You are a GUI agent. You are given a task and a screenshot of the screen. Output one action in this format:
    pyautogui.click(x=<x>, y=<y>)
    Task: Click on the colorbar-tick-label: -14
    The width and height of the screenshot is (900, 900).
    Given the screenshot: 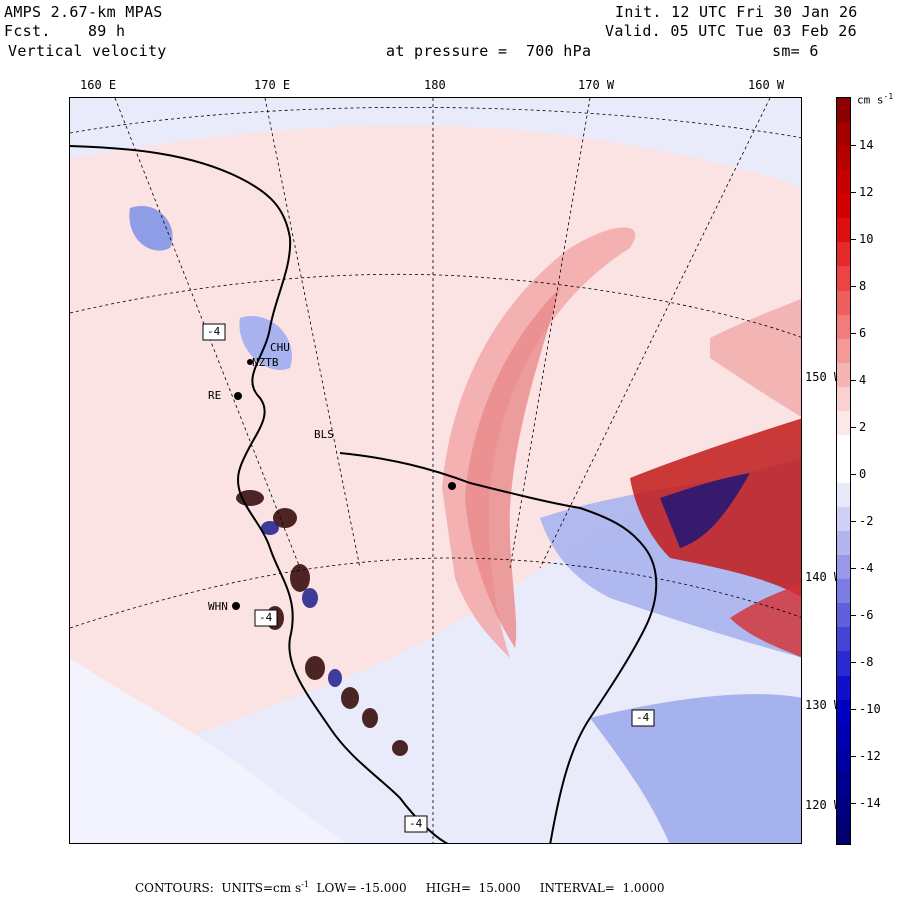 What is the action you would take?
    pyautogui.click(x=870, y=803)
    